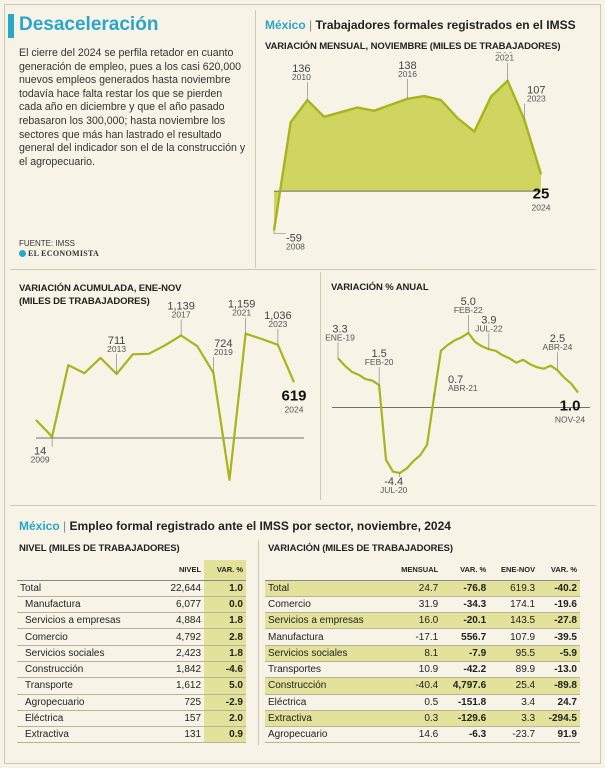 The height and width of the screenshot is (768, 605). I want to click on table-cell: -23.7, so click(524, 735).